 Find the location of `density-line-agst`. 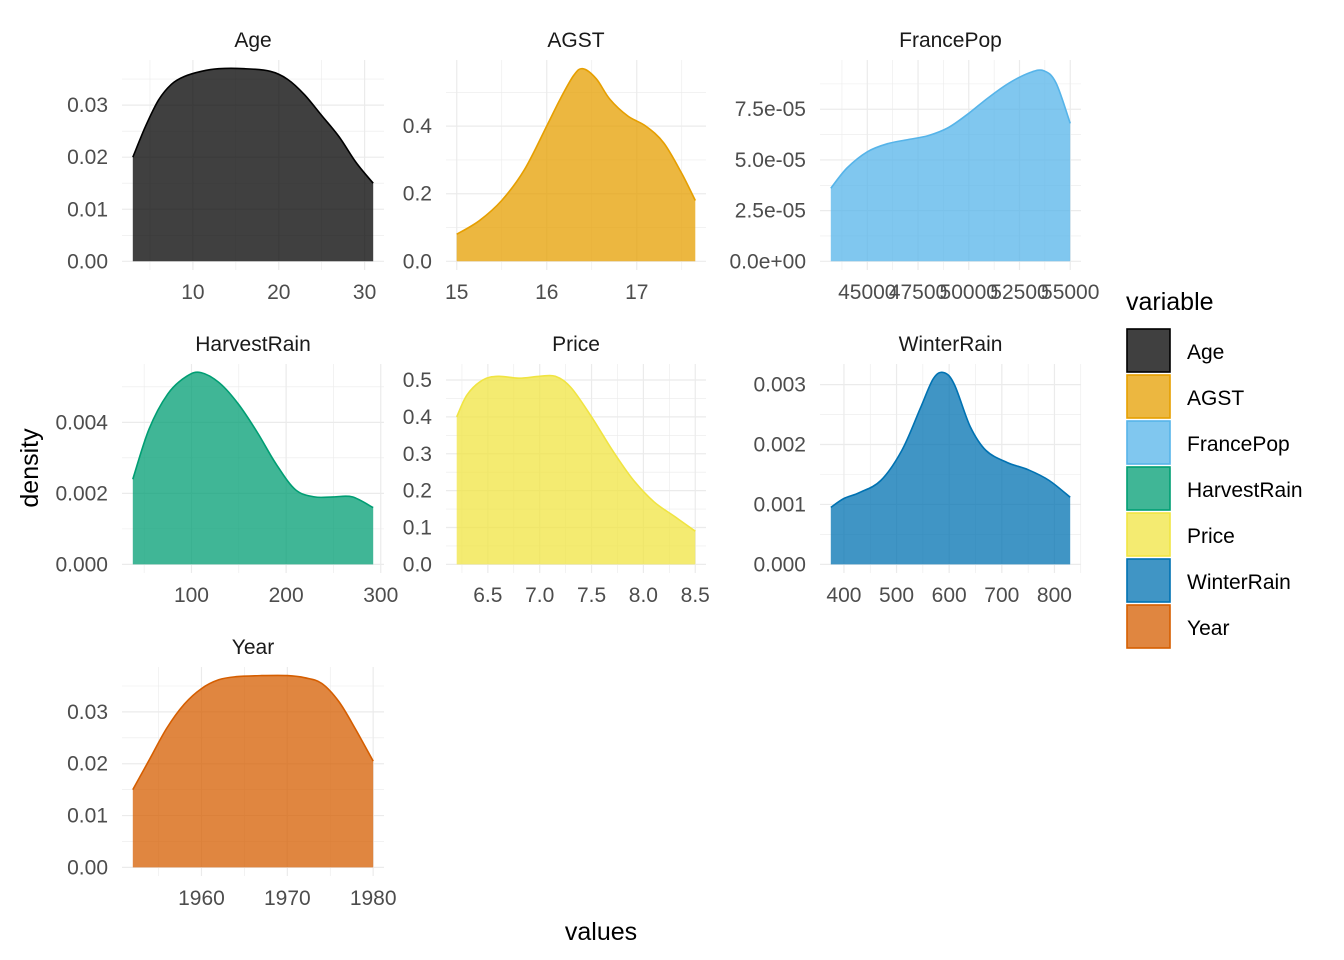

density-line-agst is located at coordinates (576, 151).